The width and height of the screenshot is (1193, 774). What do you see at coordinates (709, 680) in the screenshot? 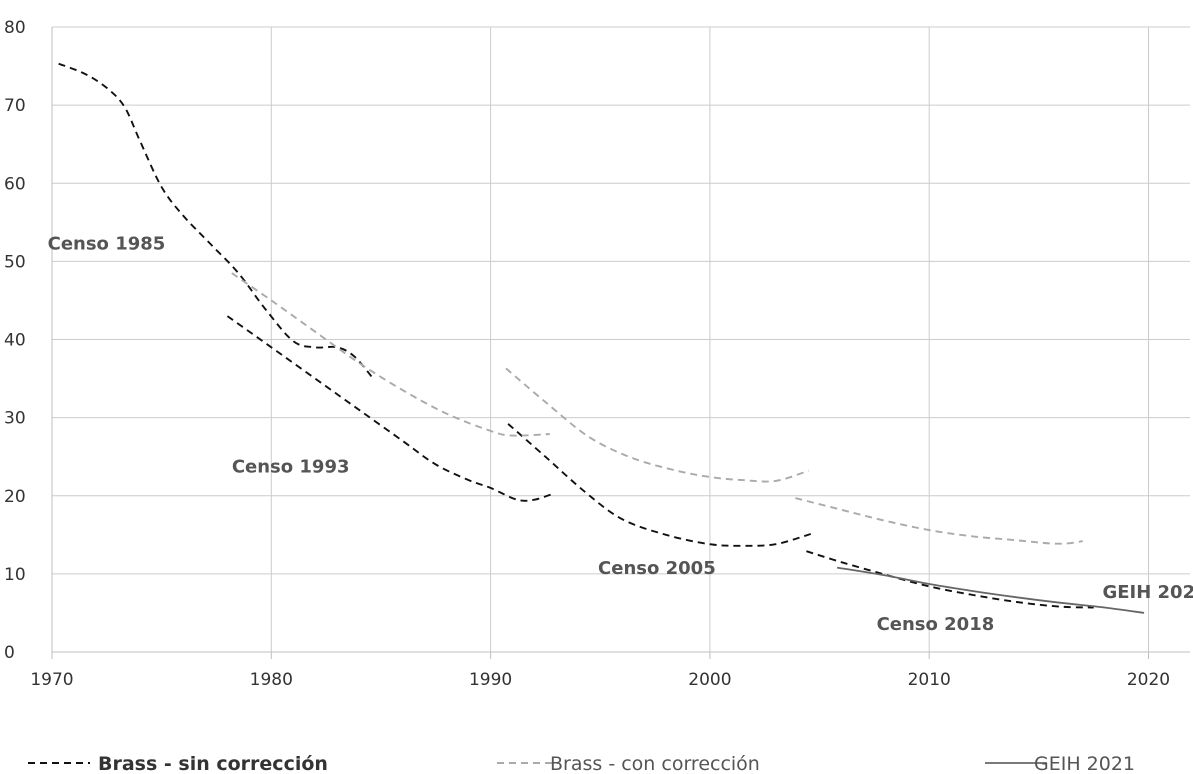
I see `x-tick-label: 2000` at bounding box center [709, 680].